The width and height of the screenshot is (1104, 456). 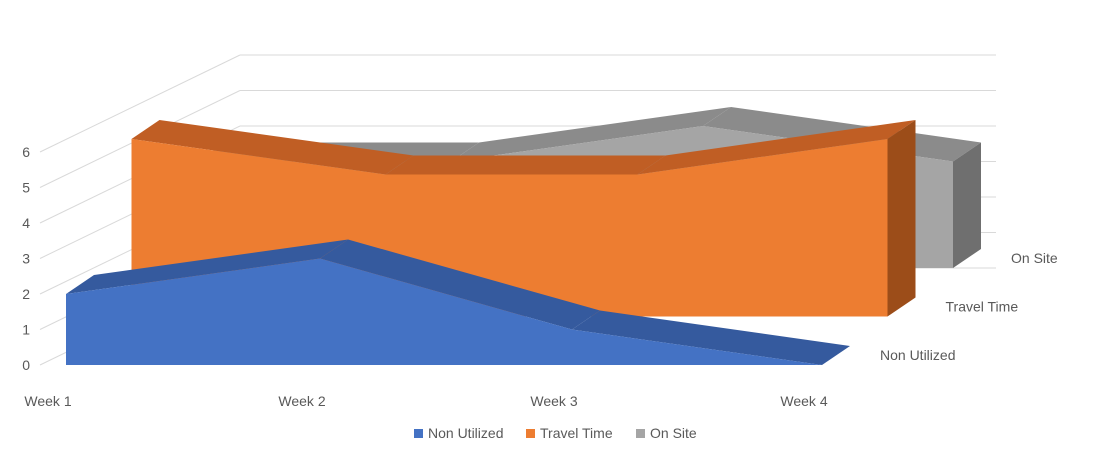 I want to click on y-tick-label: 6, so click(x=26, y=152).